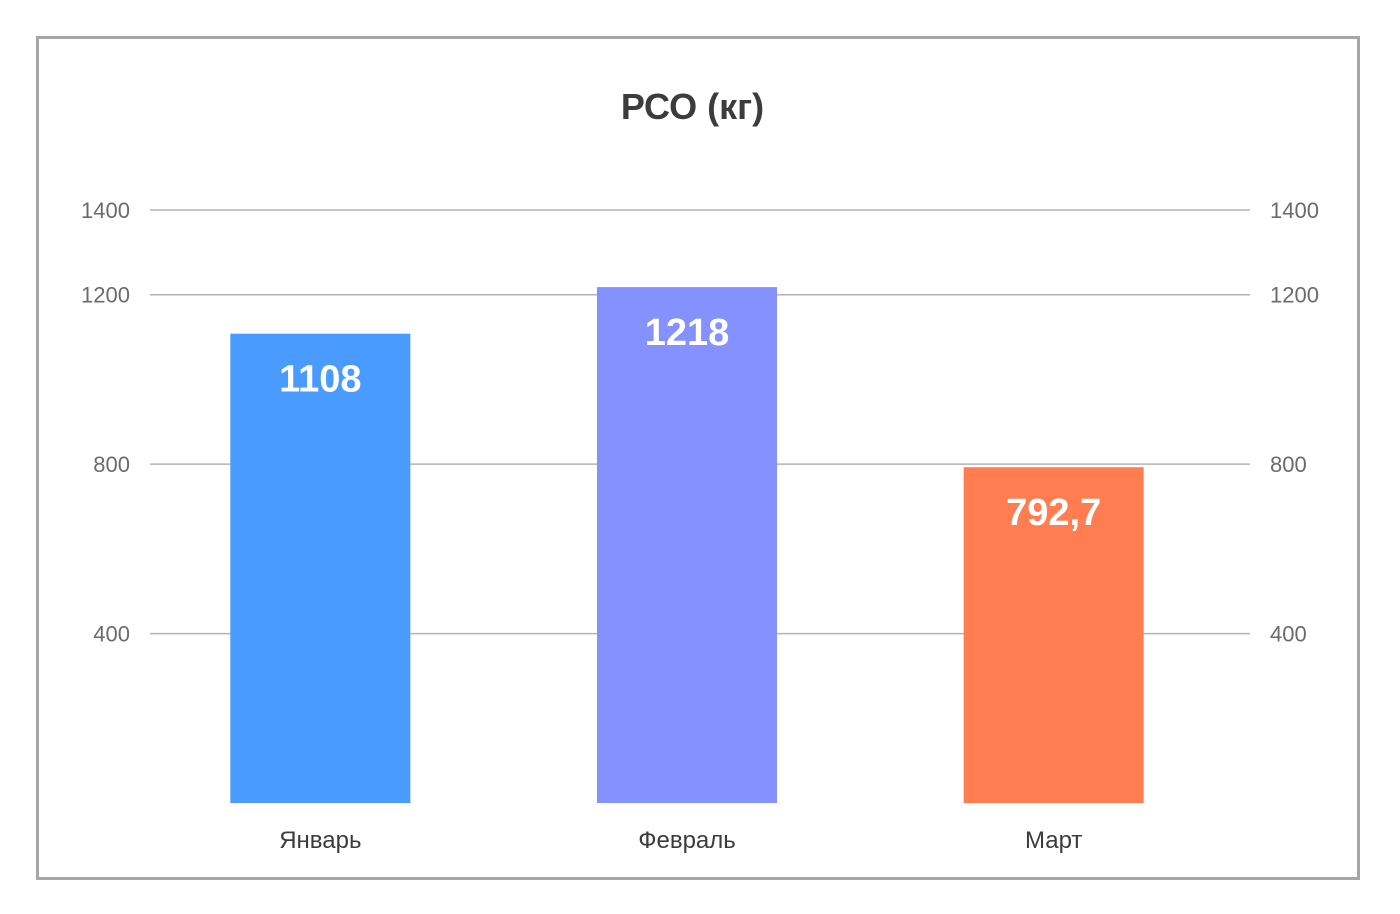 This screenshot has width=1400, height=914. What do you see at coordinates (687, 333) in the screenshot?
I see `bar-value-label-2: 1218` at bounding box center [687, 333].